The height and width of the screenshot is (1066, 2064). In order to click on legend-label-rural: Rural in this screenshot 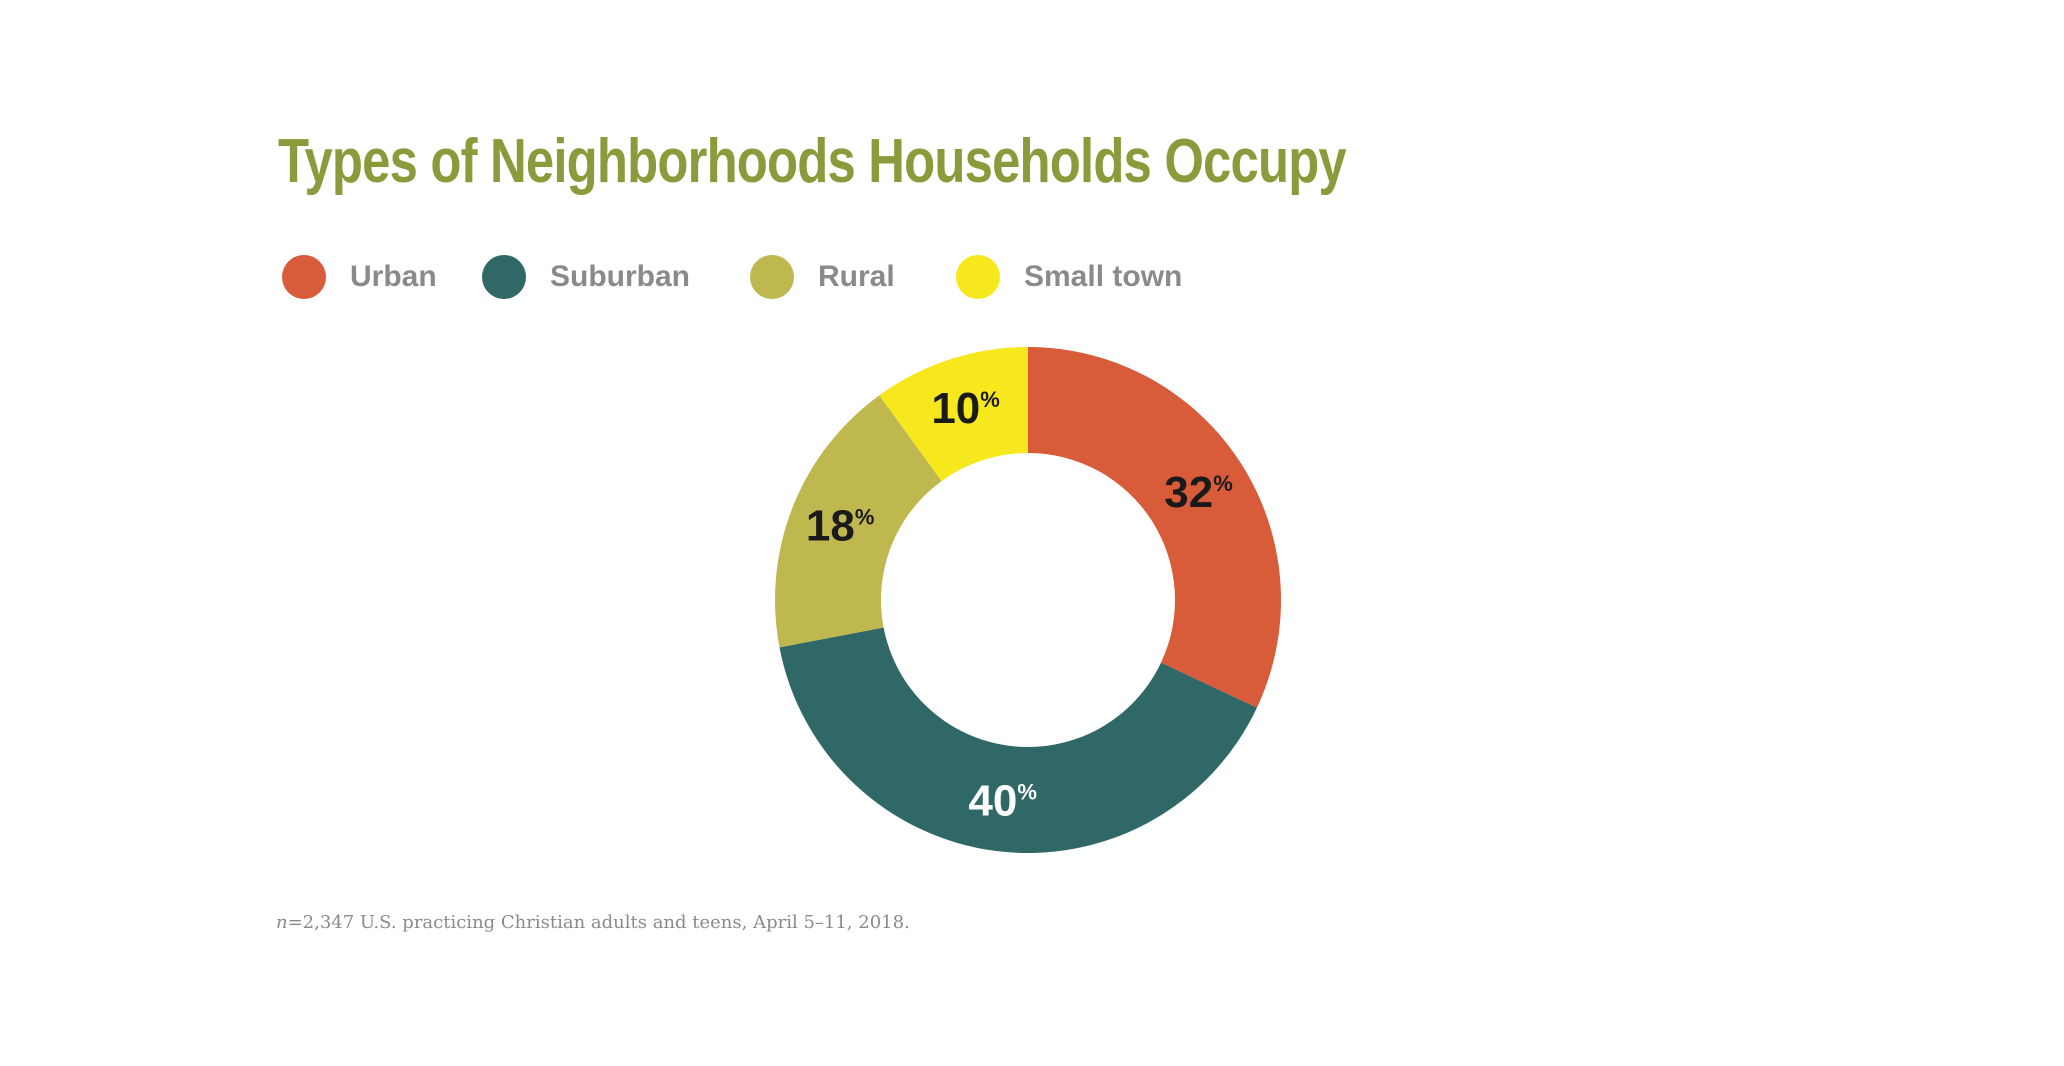, I will do `click(856, 276)`.